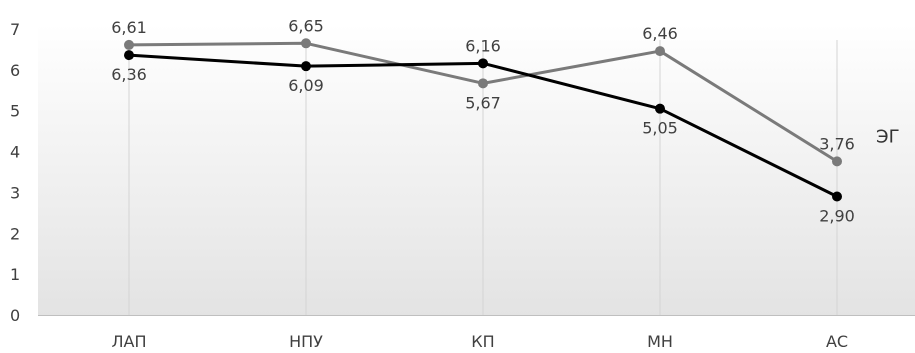 This screenshot has width=915, height=353. What do you see at coordinates (660, 51) in the screenshot?
I see `series-1-point-МН` at bounding box center [660, 51].